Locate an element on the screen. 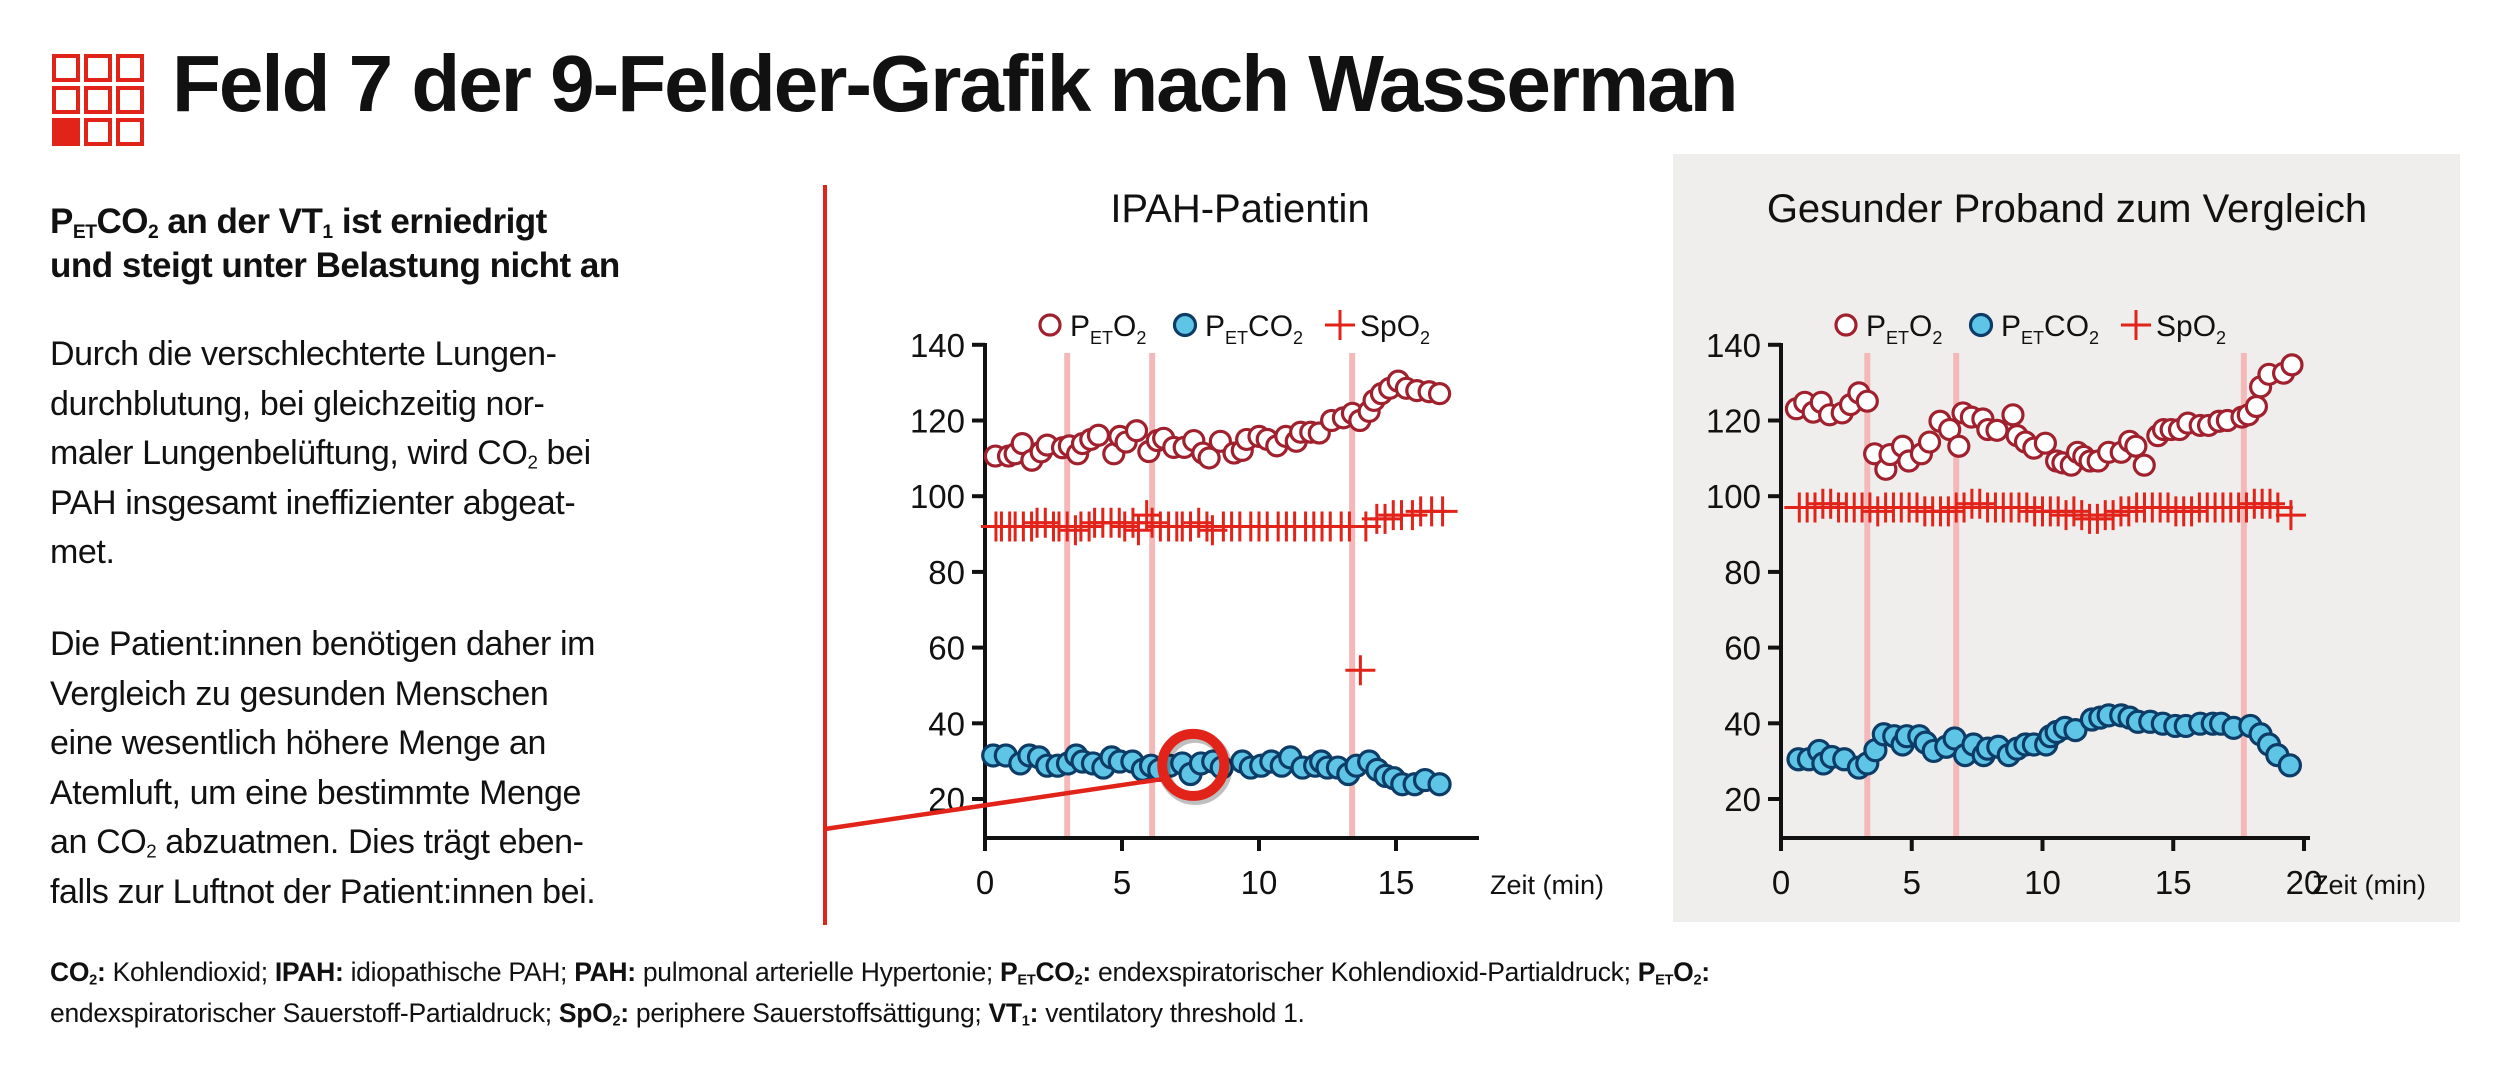 Image resolution: width=2496 pixels, height=1071 pixels. text-line: maler Lungenbelüftung, wird CO2 bei is located at coordinates (320, 454).